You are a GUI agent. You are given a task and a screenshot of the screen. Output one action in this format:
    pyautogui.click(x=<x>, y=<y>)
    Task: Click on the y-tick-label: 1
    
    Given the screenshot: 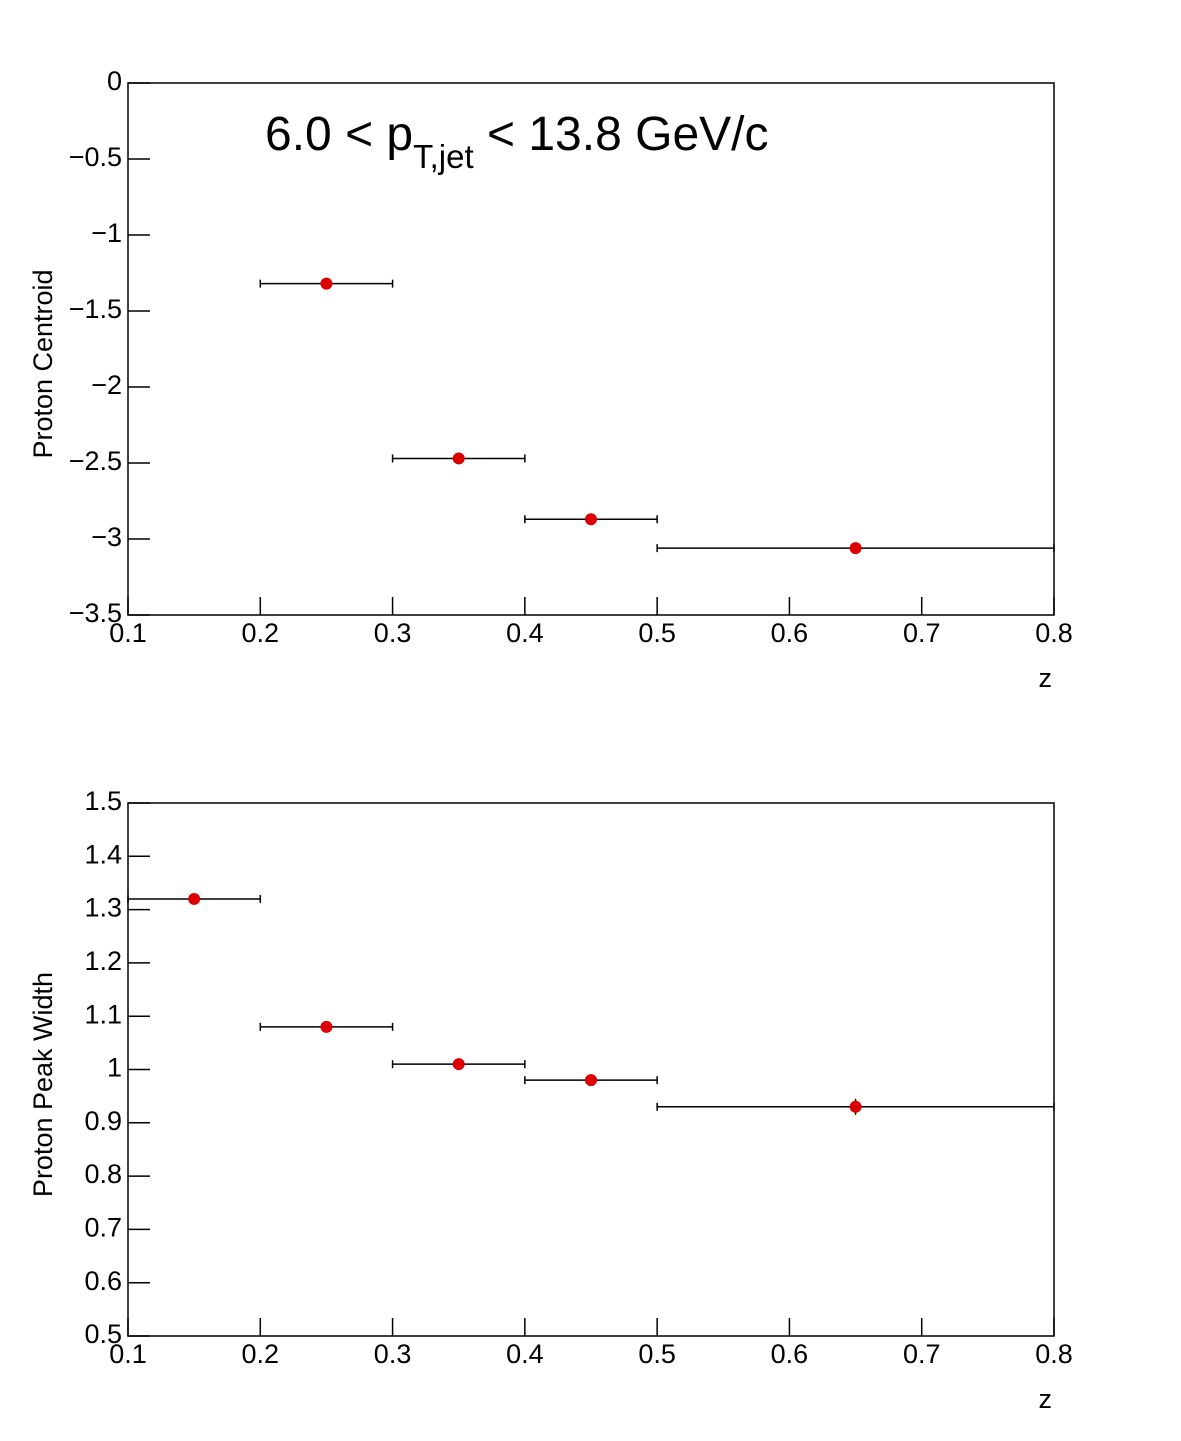 What is the action you would take?
    pyautogui.click(x=114, y=1068)
    